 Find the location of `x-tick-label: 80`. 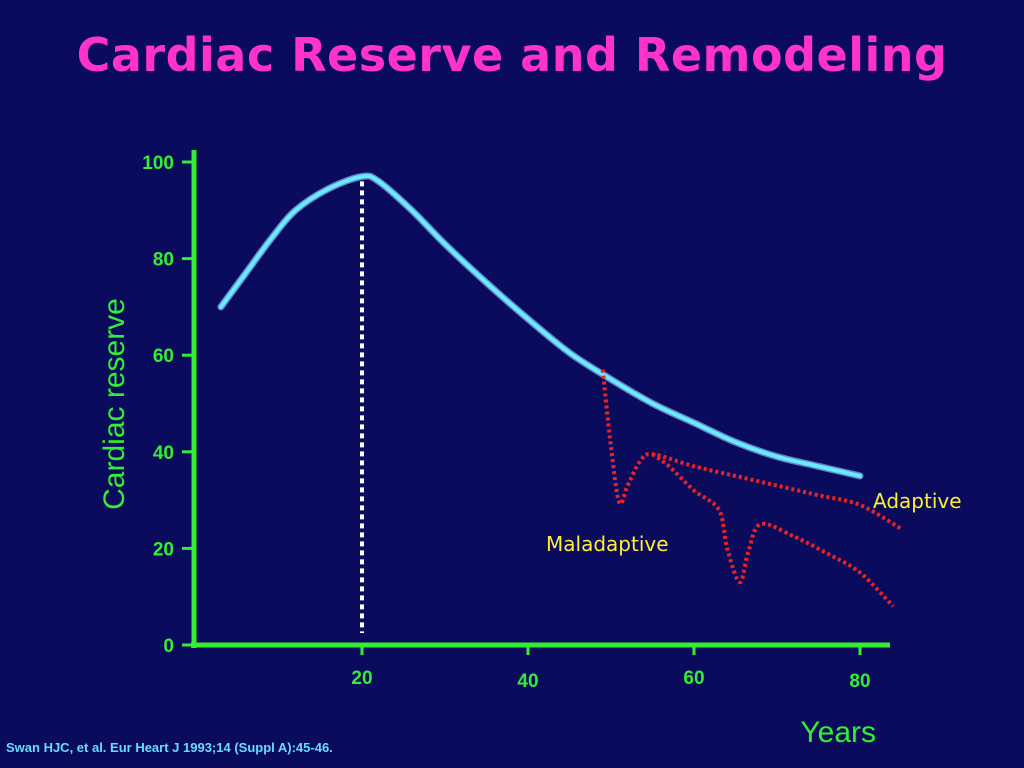

x-tick-label: 80 is located at coordinates (859, 681).